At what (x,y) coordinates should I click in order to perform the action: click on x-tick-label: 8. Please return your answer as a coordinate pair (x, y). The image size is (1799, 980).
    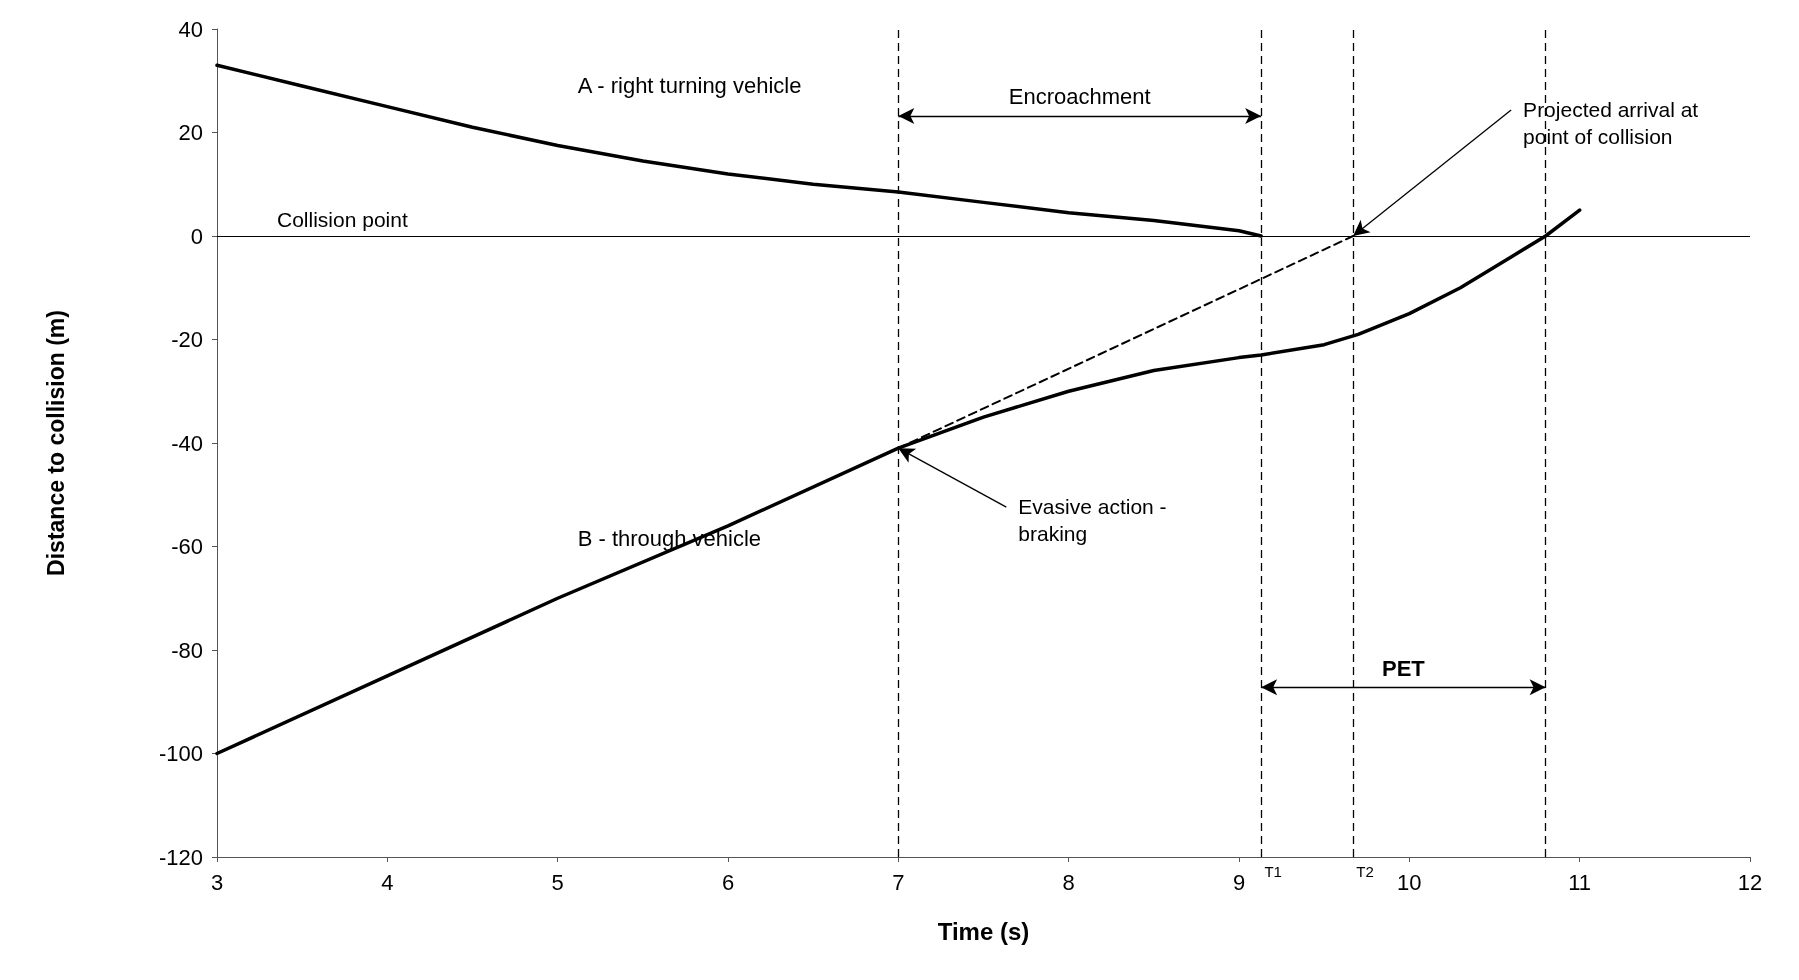
    Looking at the image, I should click on (1068, 882).